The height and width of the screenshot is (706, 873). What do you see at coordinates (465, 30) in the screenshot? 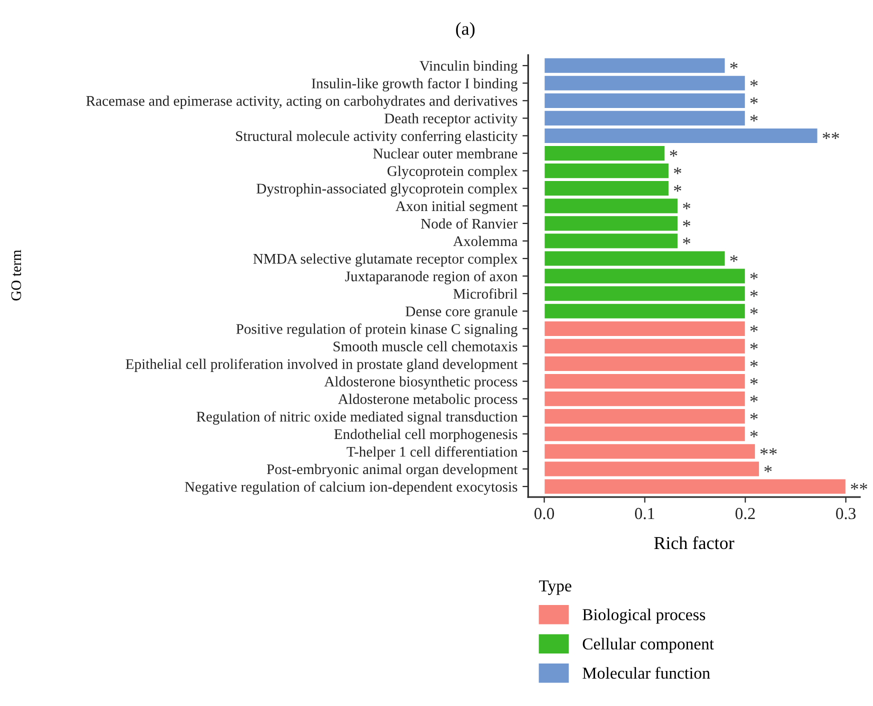
I see `chart-title: (a)` at bounding box center [465, 30].